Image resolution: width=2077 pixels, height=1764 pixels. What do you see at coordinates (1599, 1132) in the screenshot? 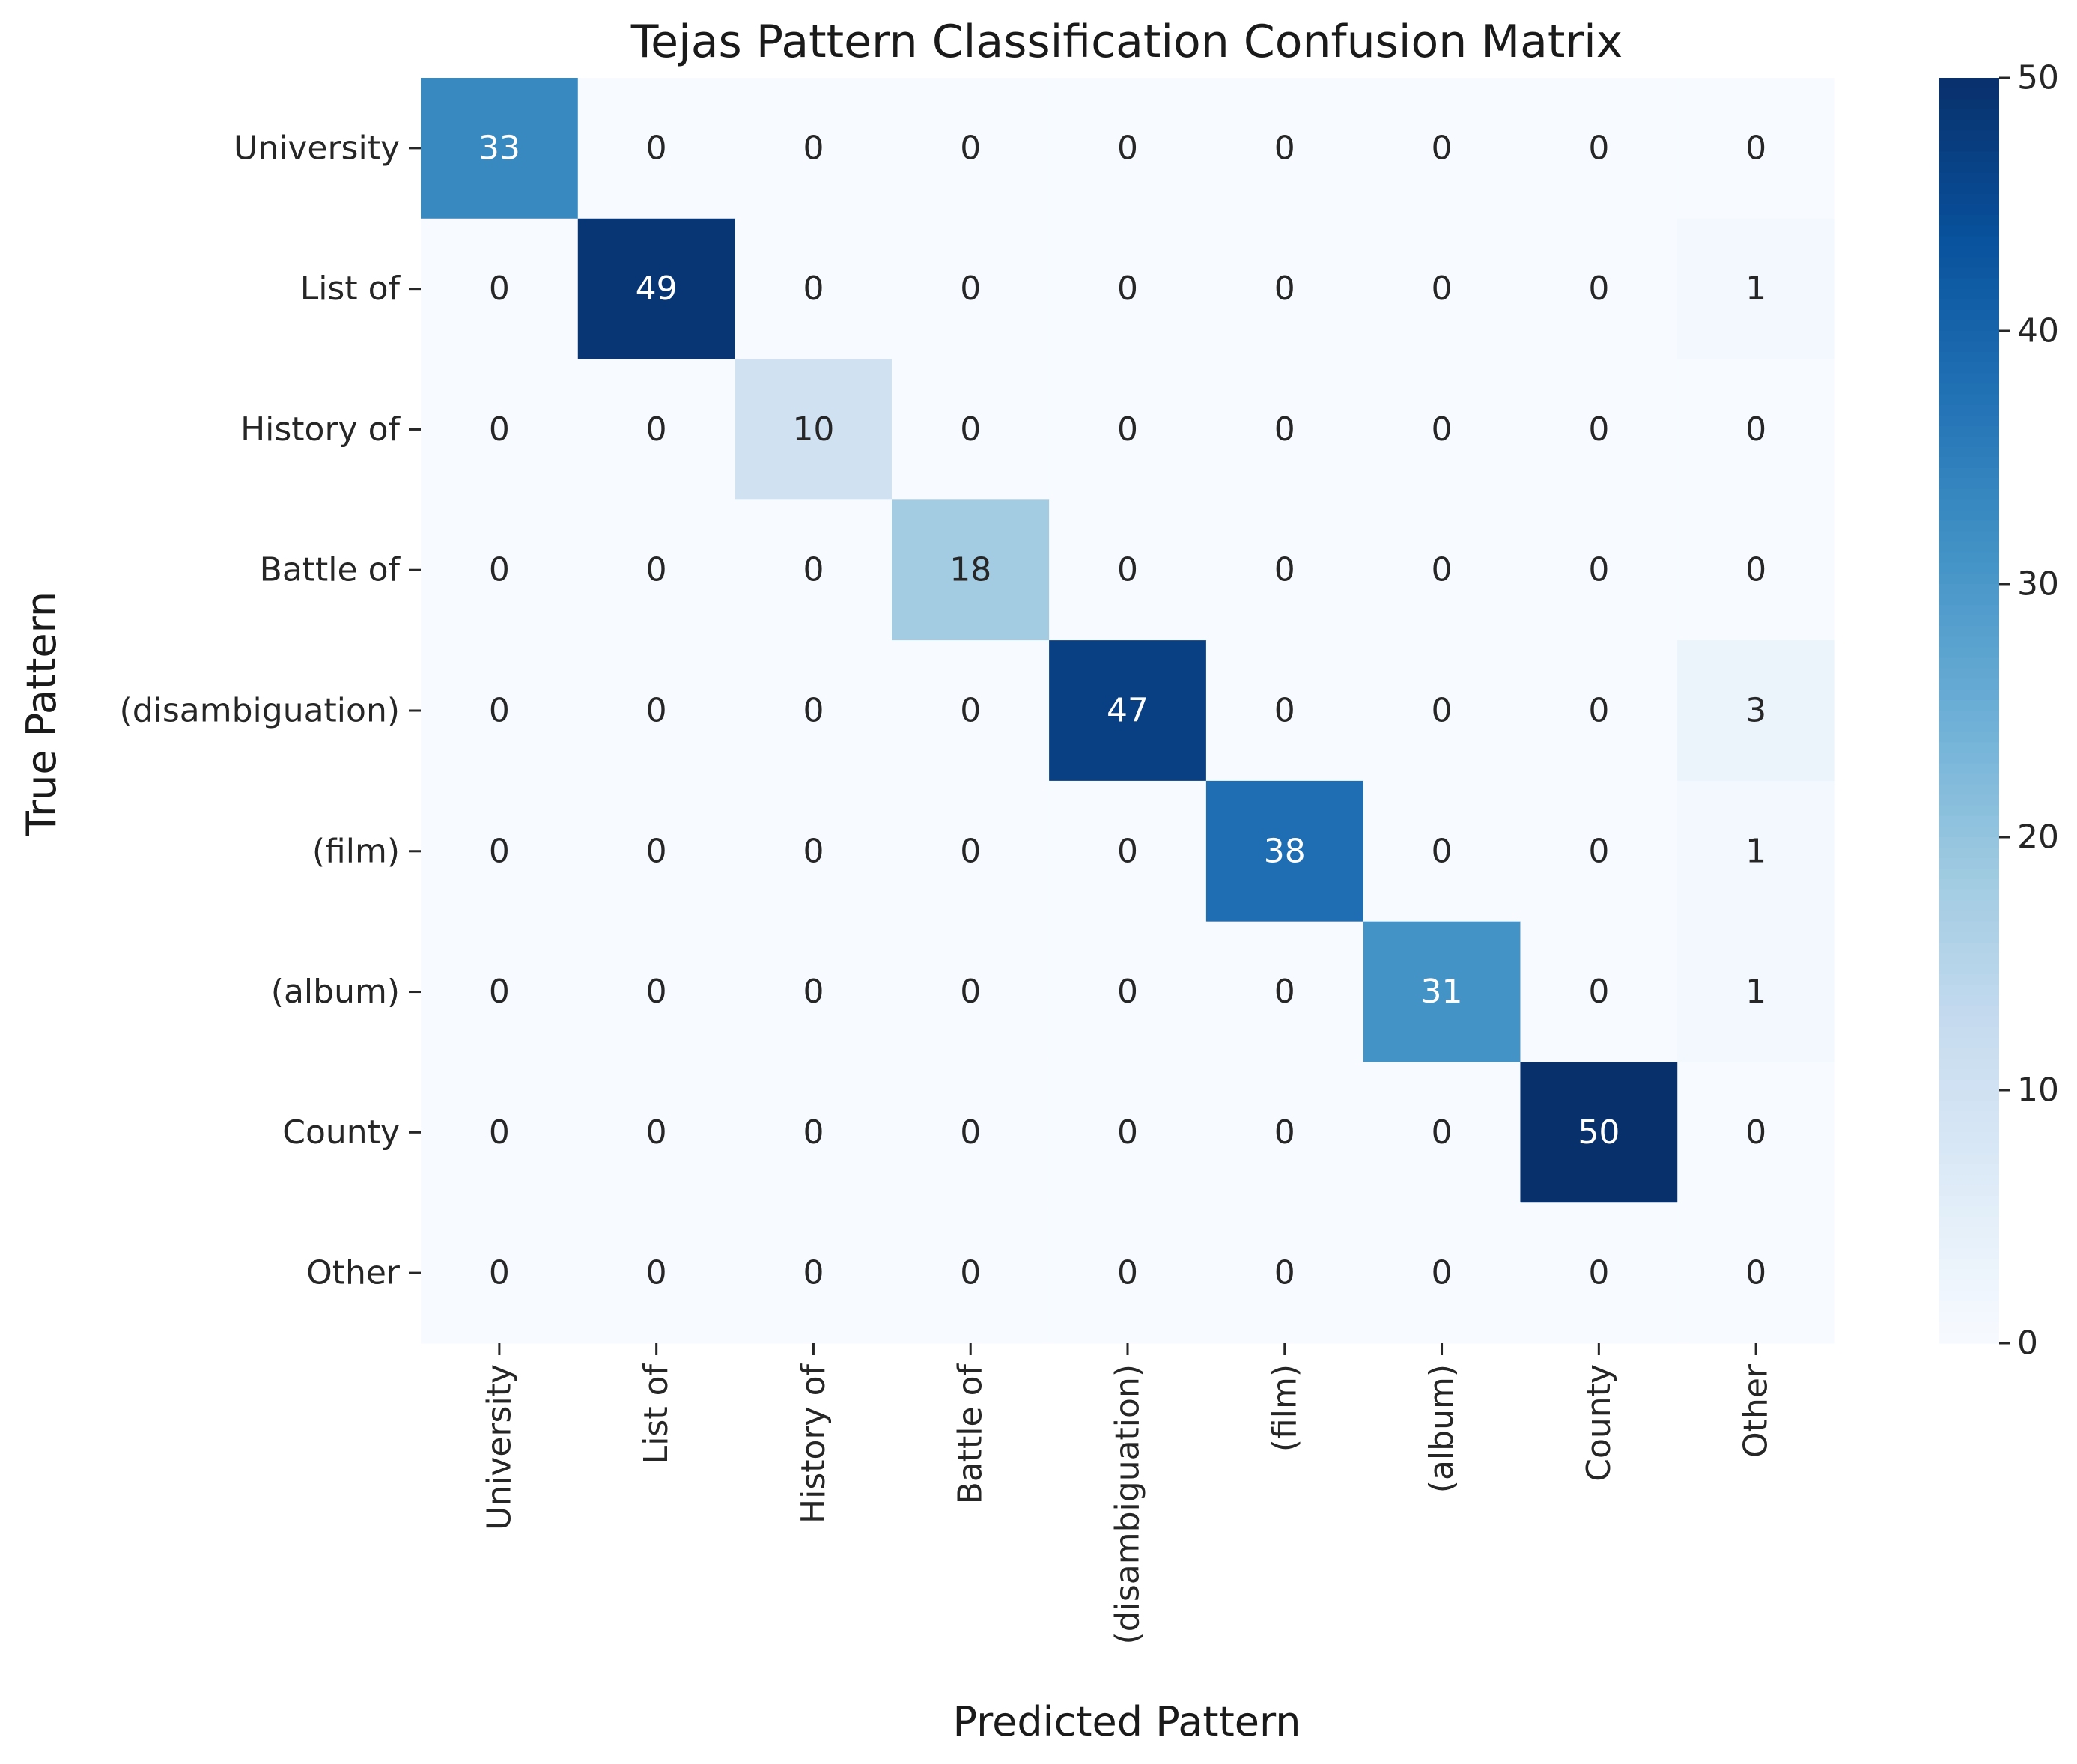
I see `cell-value-label: 50` at bounding box center [1599, 1132].